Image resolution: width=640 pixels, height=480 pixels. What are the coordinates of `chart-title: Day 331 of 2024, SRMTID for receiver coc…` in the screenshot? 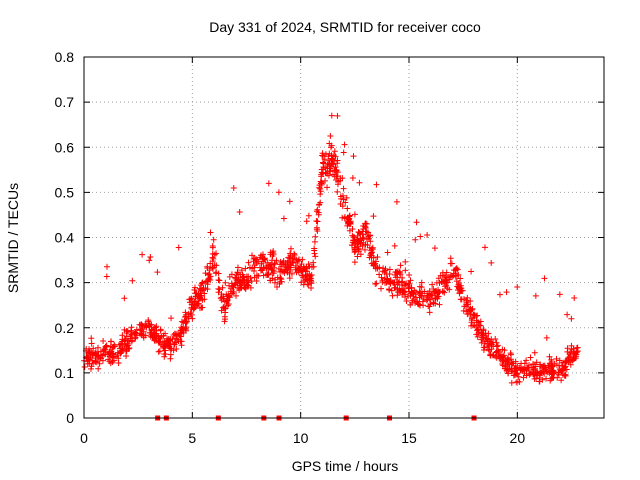 It's located at (345, 27).